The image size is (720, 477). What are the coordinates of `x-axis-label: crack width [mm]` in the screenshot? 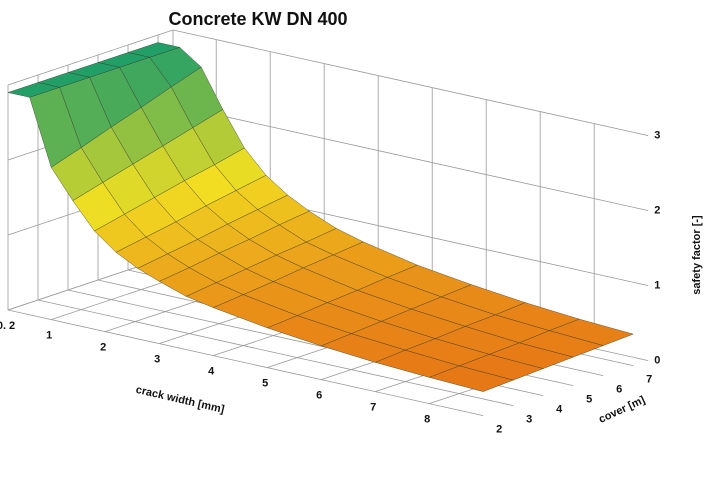 It's located at (180, 400).